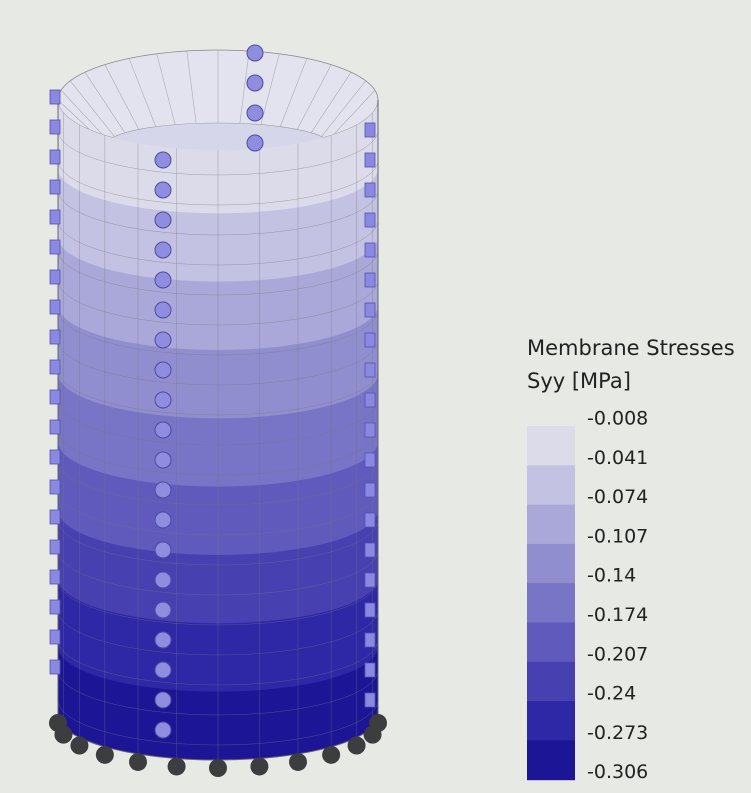 The height and width of the screenshot is (793, 751). What do you see at coordinates (617, 497) in the screenshot?
I see `legend-label: -0.074` at bounding box center [617, 497].